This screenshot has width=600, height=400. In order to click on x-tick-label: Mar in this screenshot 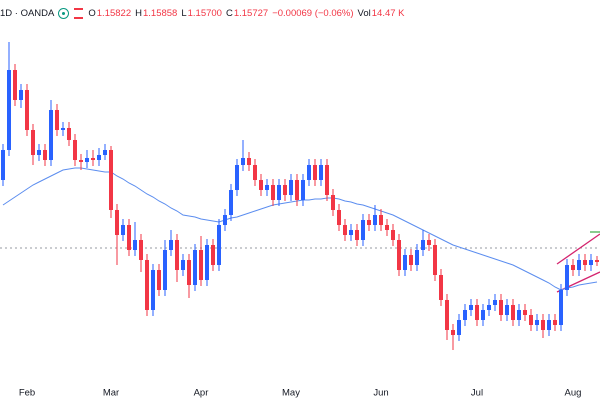, I will do `click(111, 393)`.